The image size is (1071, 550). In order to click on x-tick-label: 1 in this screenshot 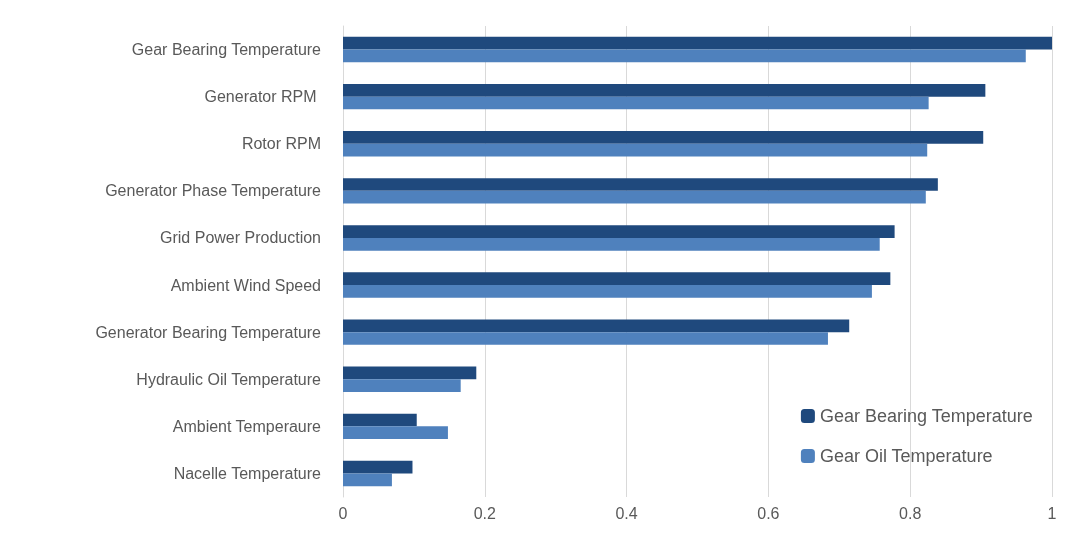, I will do `click(1052, 513)`.